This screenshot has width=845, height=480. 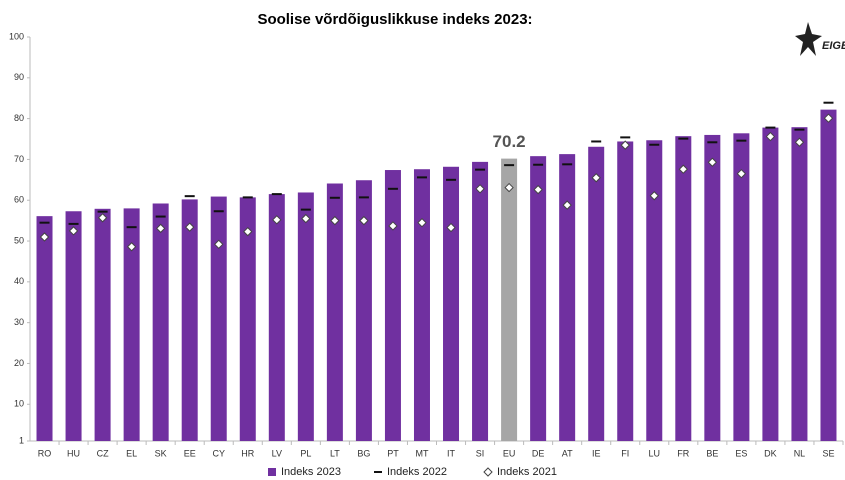 I want to click on legend-label: Indeks 2023, so click(x=311, y=472).